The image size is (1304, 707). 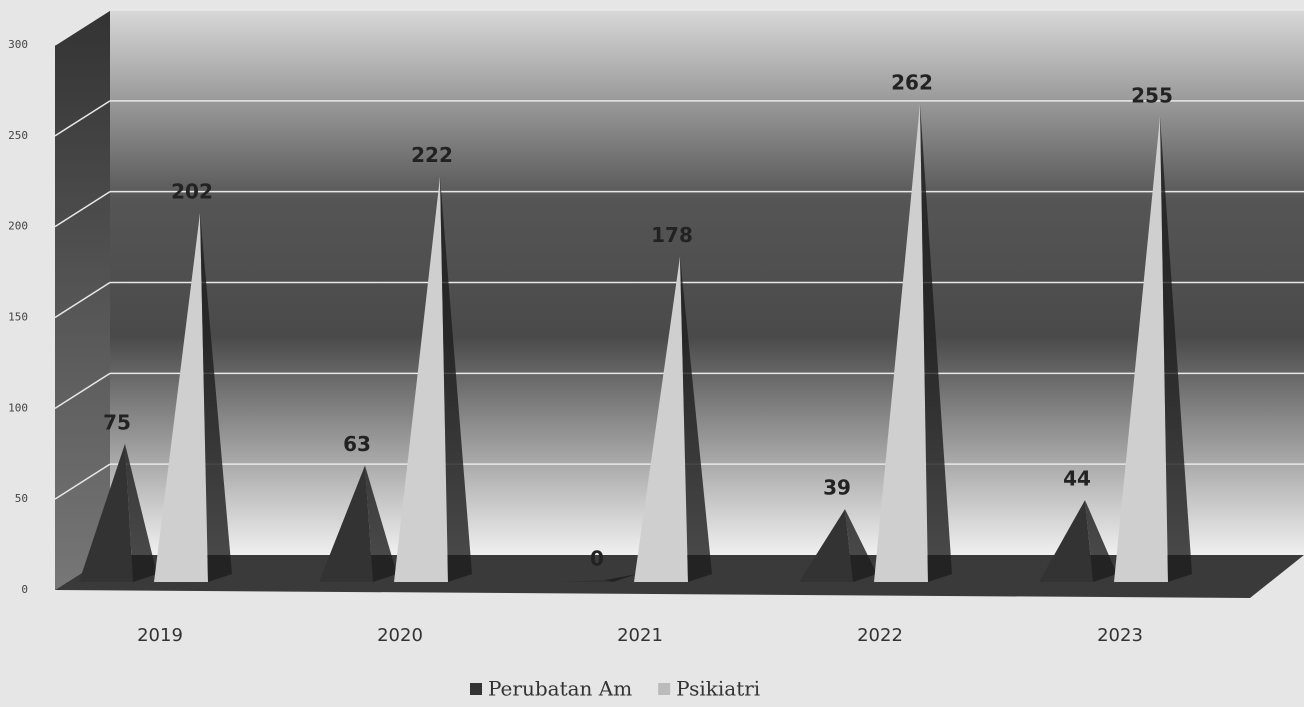 What do you see at coordinates (18, 44) in the screenshot?
I see `y-tick-label: 300` at bounding box center [18, 44].